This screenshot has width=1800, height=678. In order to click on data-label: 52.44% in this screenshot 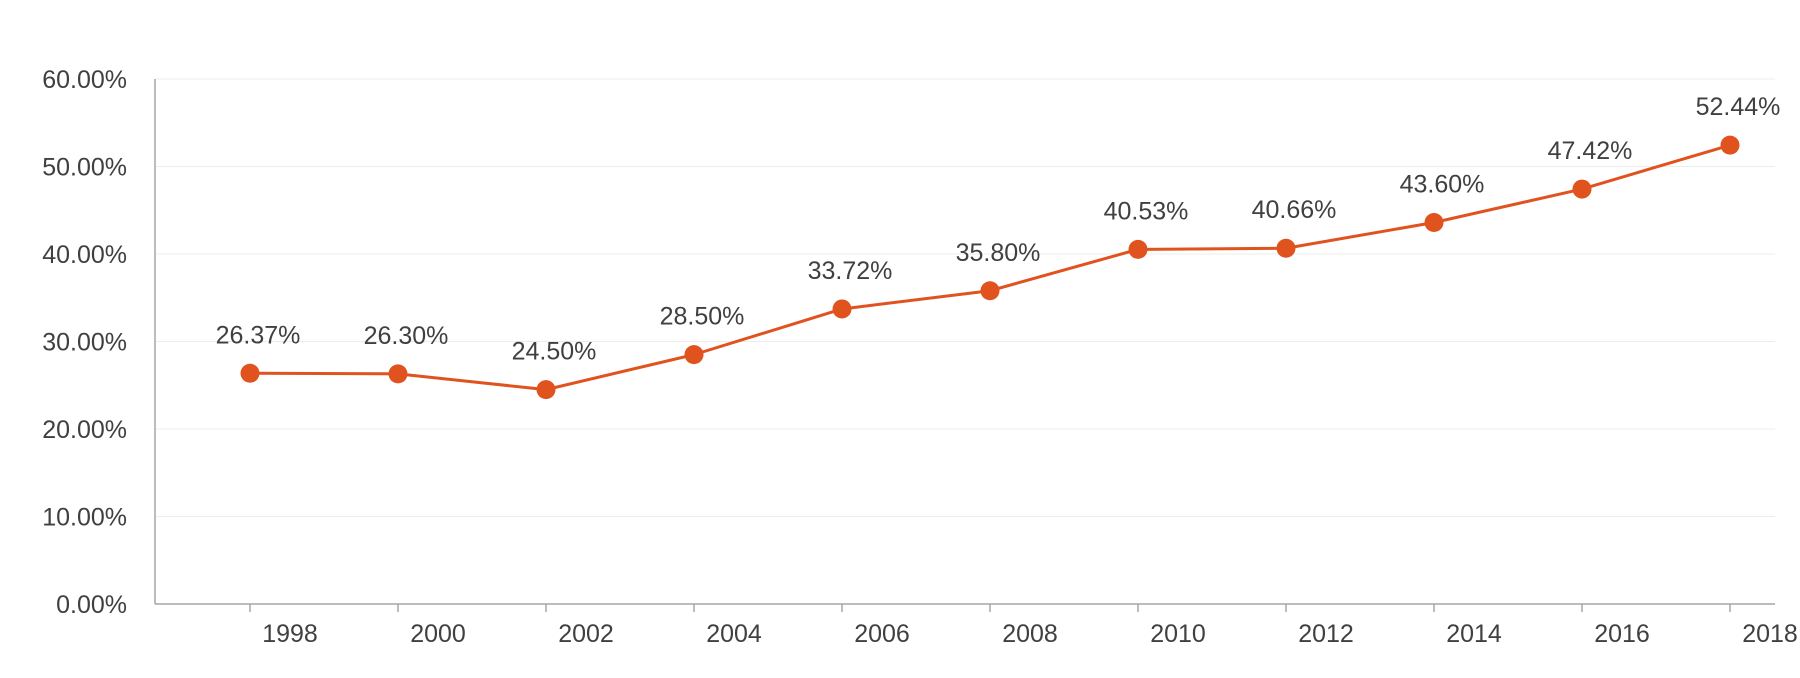, I will do `click(1738, 107)`.